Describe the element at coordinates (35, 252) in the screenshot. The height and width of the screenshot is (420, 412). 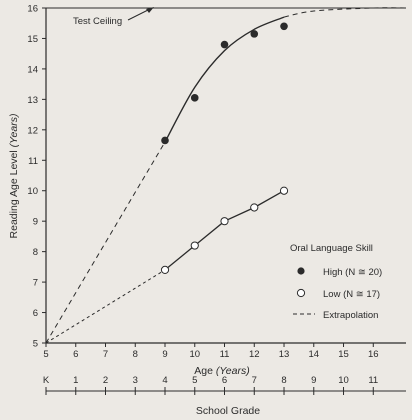
I see `y-tick-label: 8` at that location.